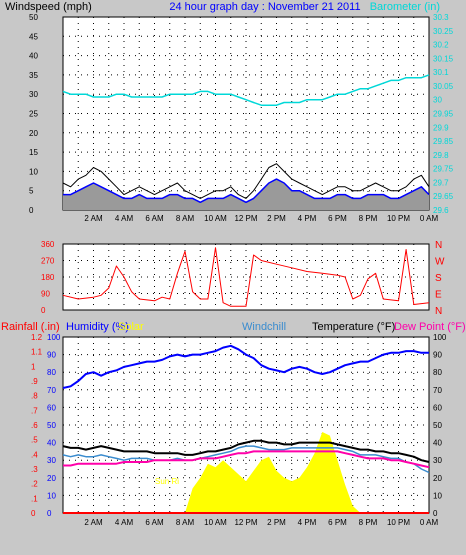 The height and width of the screenshot is (555, 466). I want to click on direction-degree-ticks: 0 90 180 270 360, so click(48, 277).